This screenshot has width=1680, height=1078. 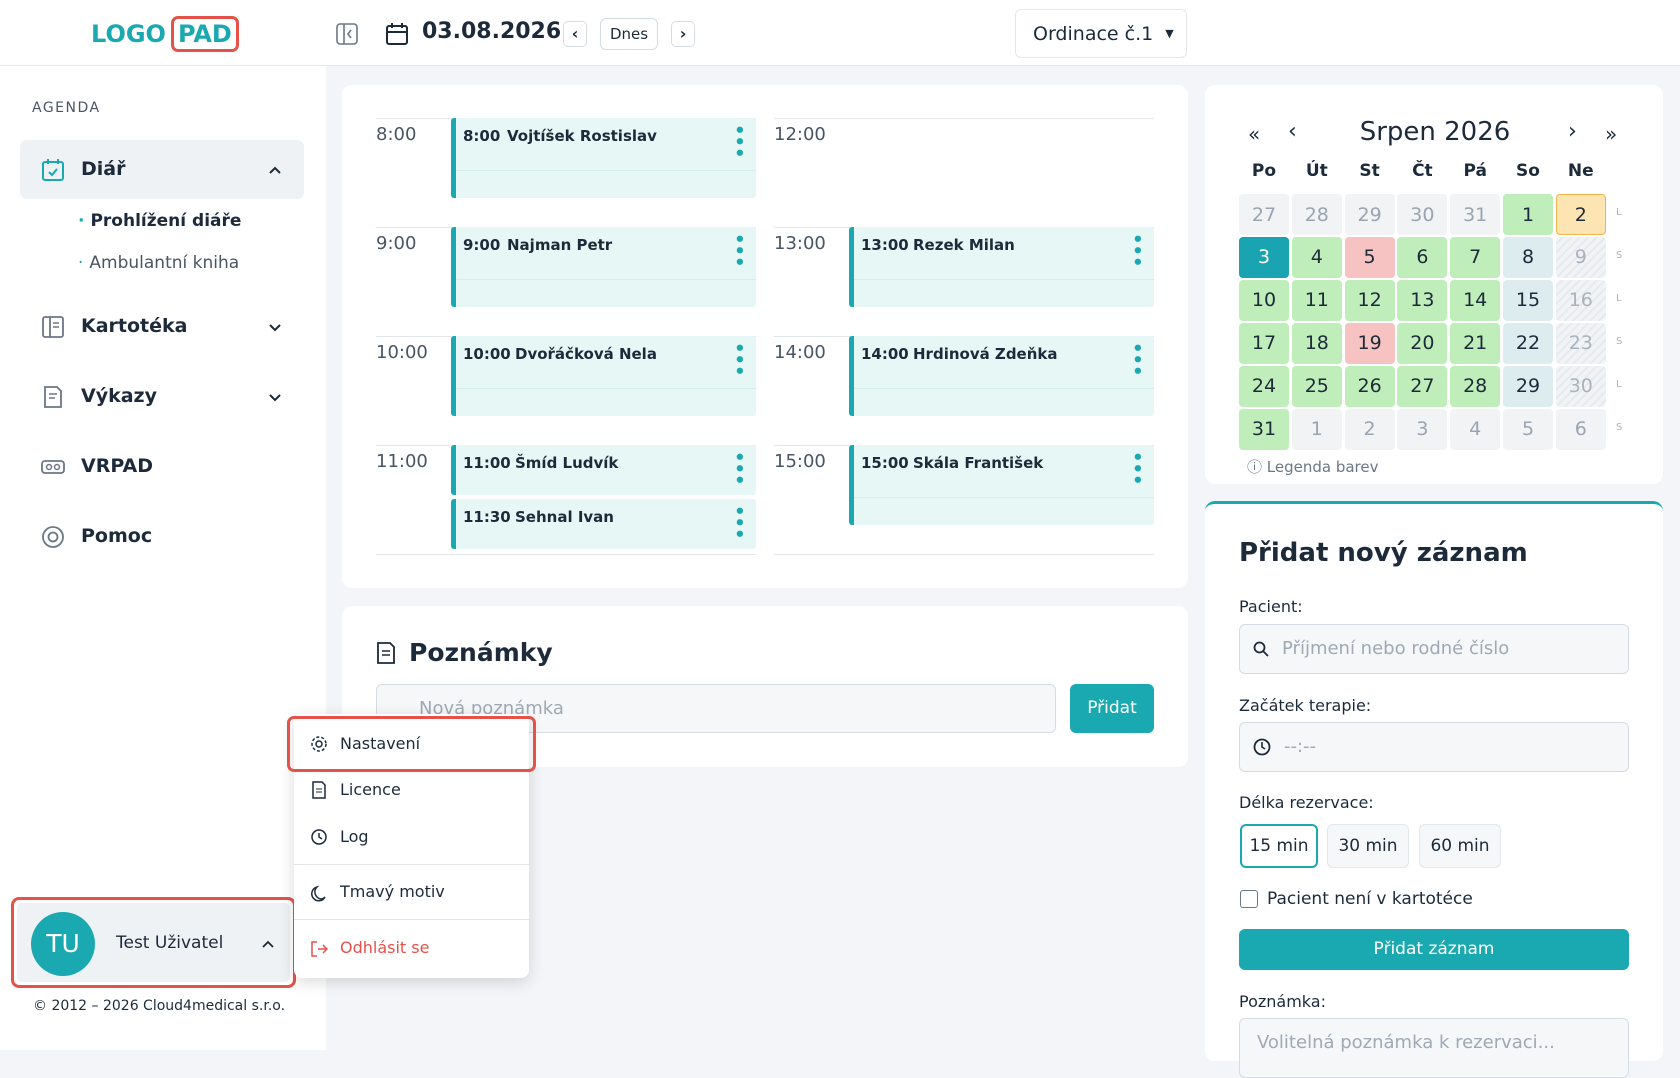 What do you see at coordinates (683, 34) in the screenshot?
I see `next-day: ›` at bounding box center [683, 34].